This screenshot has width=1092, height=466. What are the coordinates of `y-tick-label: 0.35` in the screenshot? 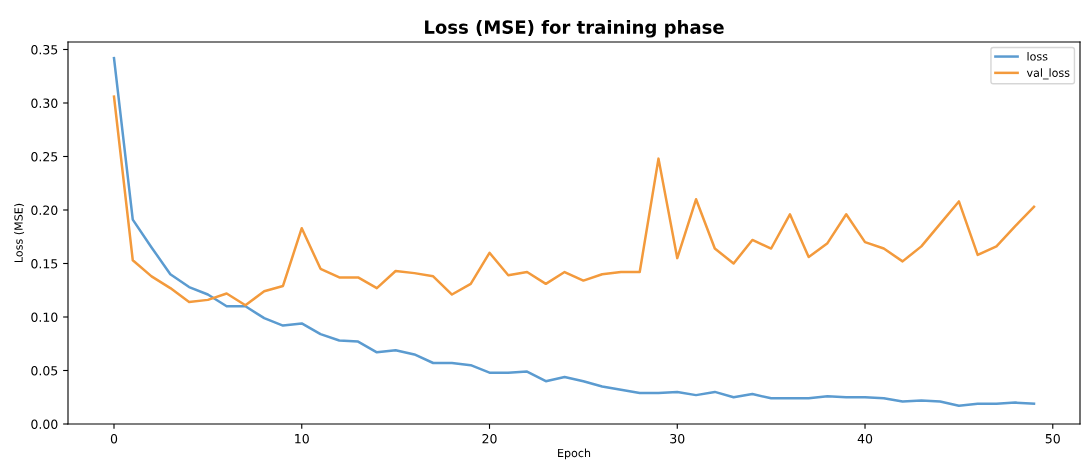 It's located at (44, 49).